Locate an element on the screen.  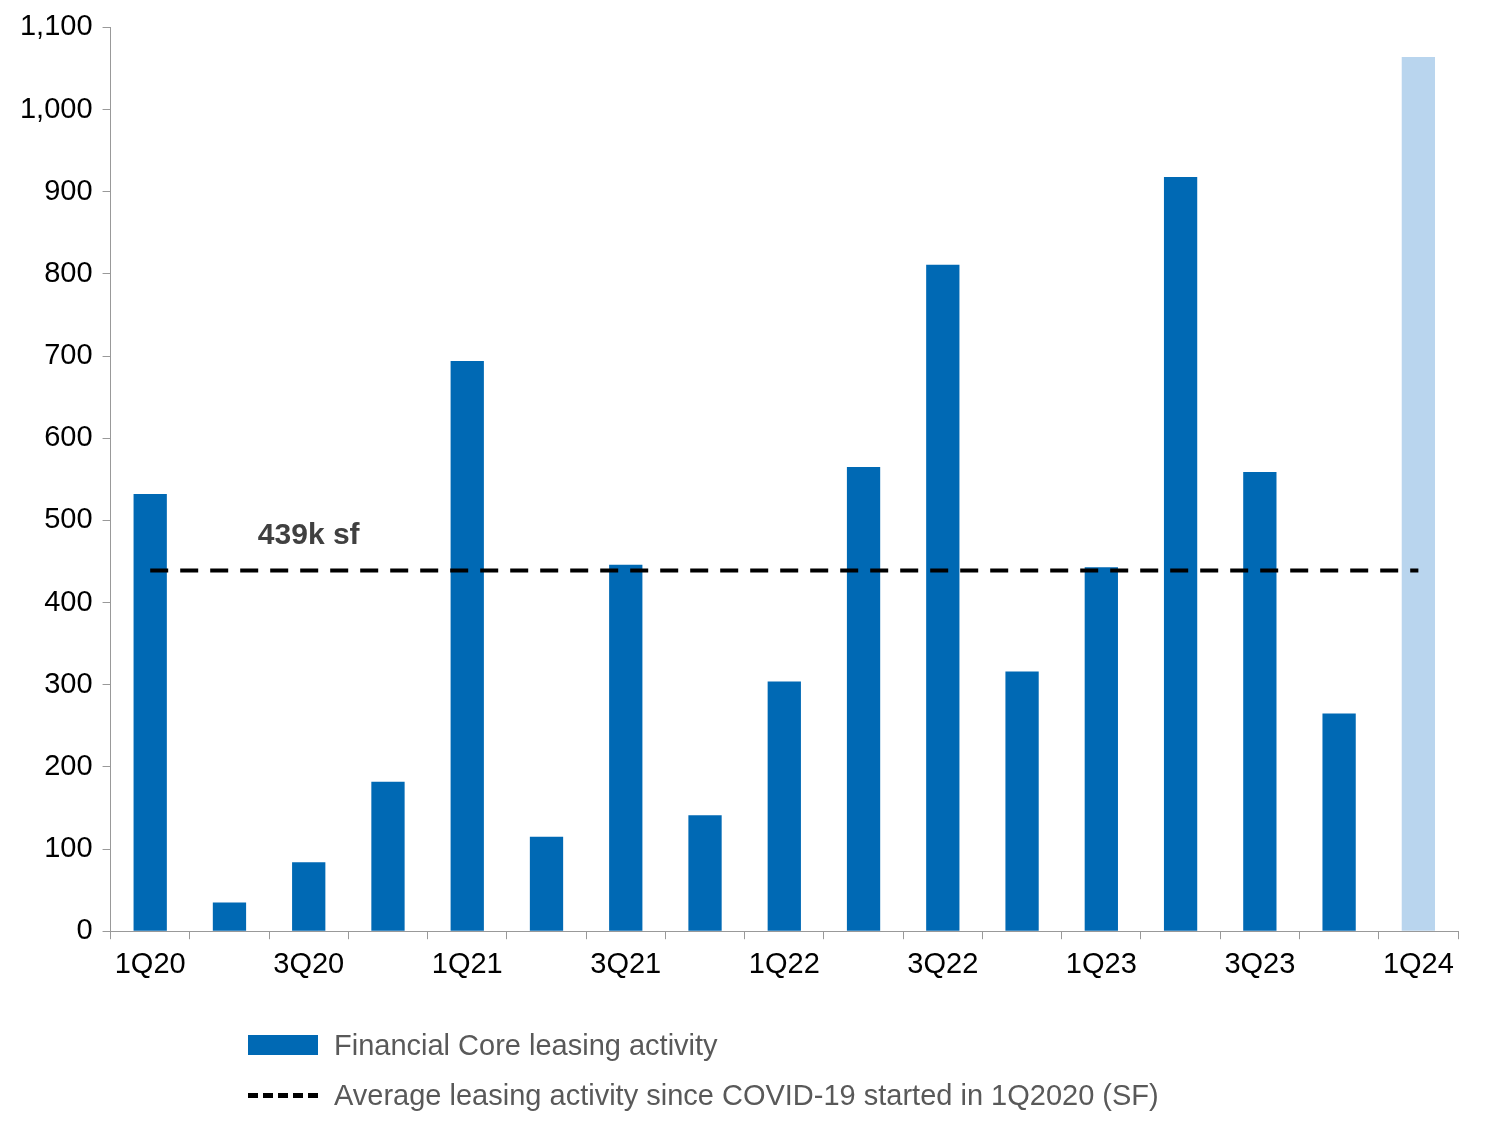
y-tick-label: 600 is located at coordinates (68, 436).